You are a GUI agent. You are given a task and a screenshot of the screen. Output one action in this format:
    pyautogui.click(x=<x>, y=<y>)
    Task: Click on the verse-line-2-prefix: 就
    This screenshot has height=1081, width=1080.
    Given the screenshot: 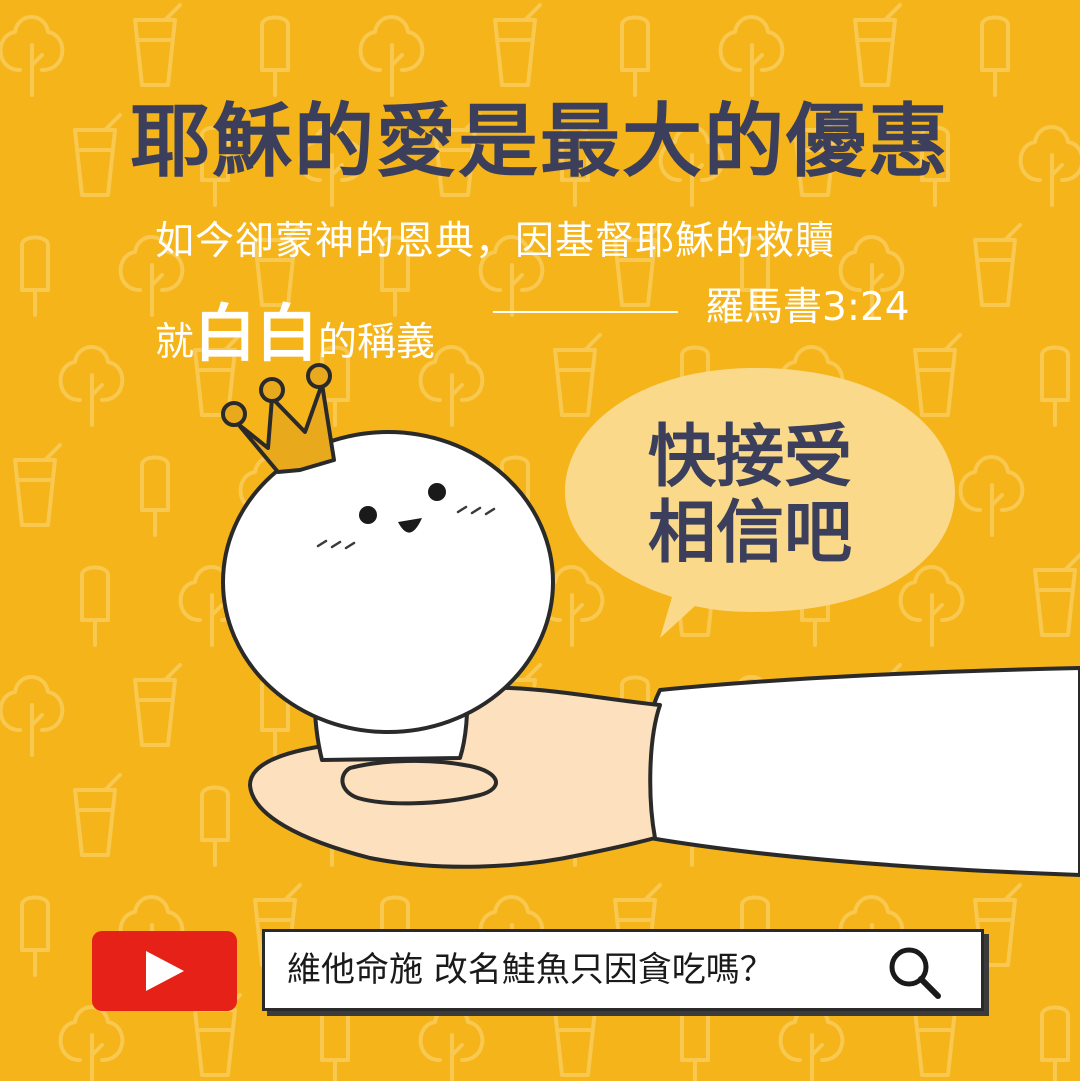 What is the action you would take?
    pyautogui.click(x=175, y=342)
    